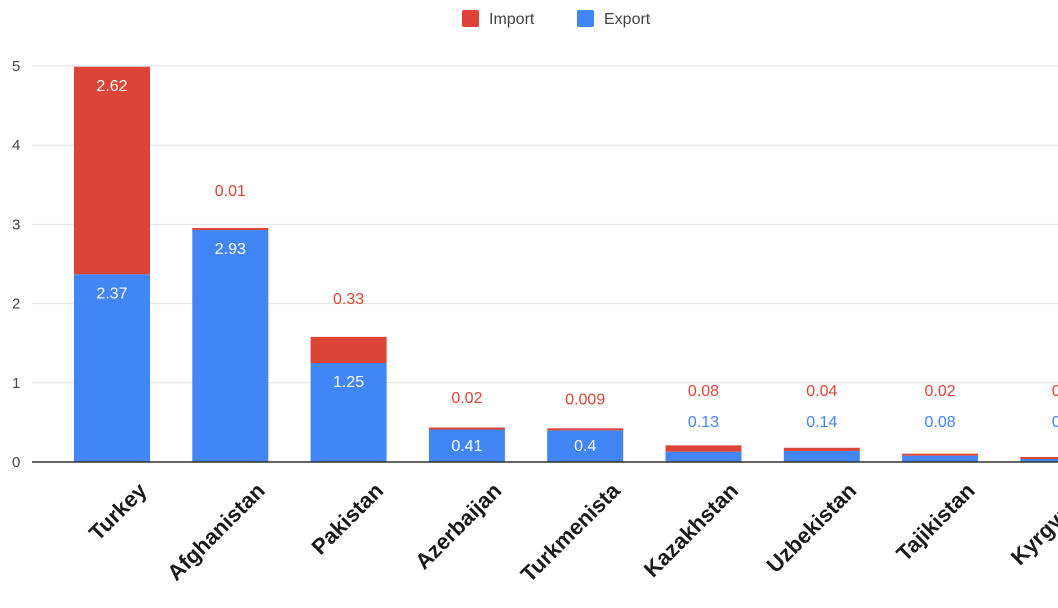 This screenshot has height=608, width=1058. Describe the element at coordinates (458, 526) in the screenshot. I see `x-tick-label: Azerbaijan` at that location.